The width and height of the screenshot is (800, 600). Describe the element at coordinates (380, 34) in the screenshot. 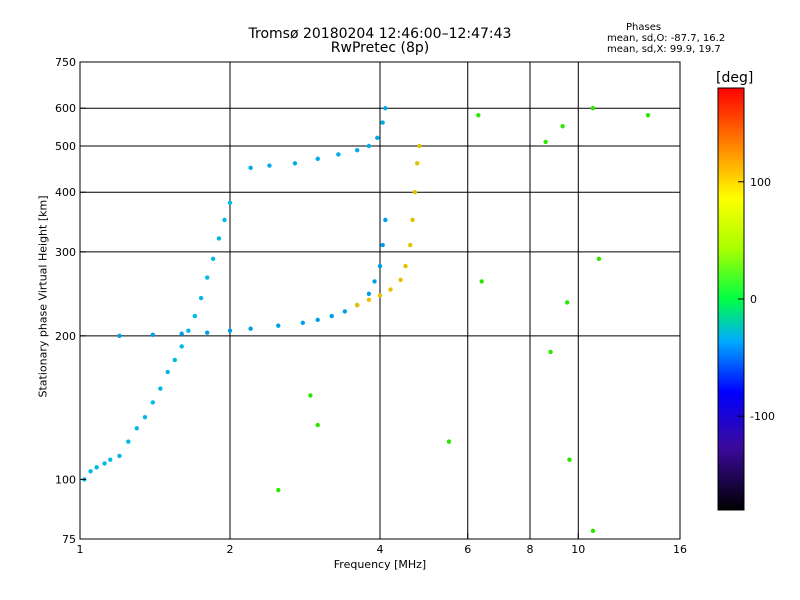

I see `chart-title-line1: Tromsø 20180204 12:46:00–12:47:43` at that location.